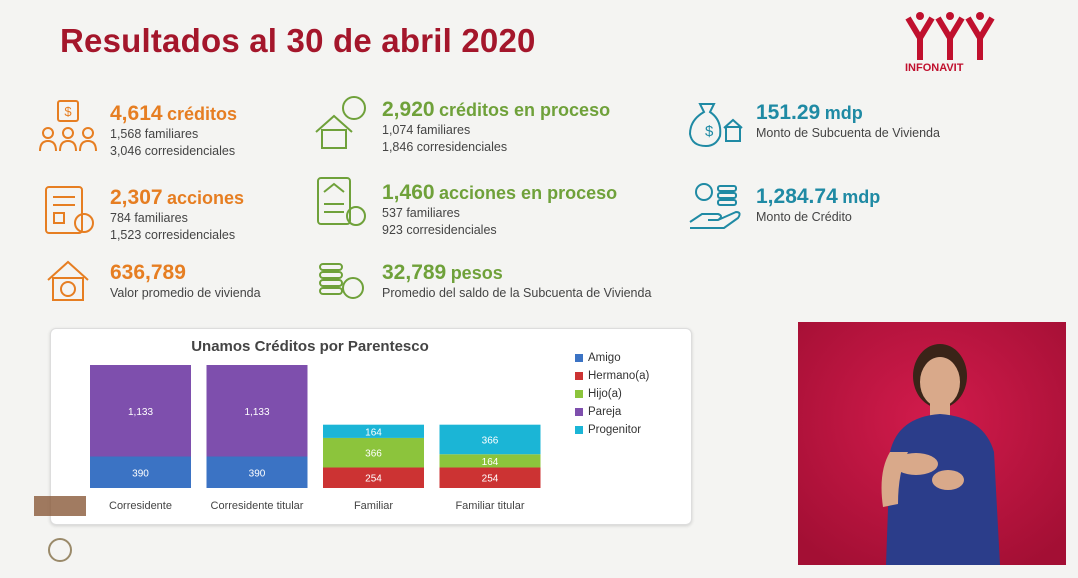 The image size is (1078, 578). What do you see at coordinates (861, 197) in the screenshot?
I see `monto-unit: mdp` at bounding box center [861, 197].